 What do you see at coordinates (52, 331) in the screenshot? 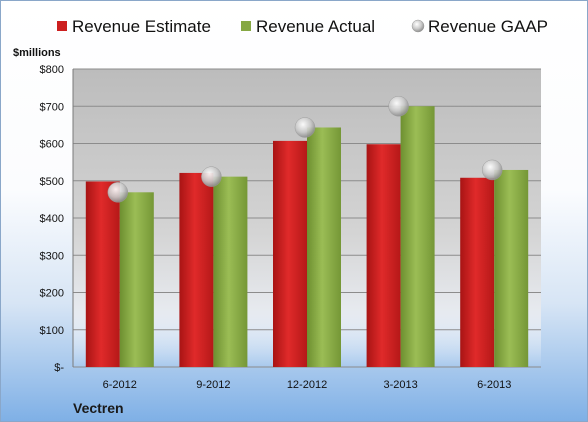
I see `y-tick-label: $100` at bounding box center [52, 331].